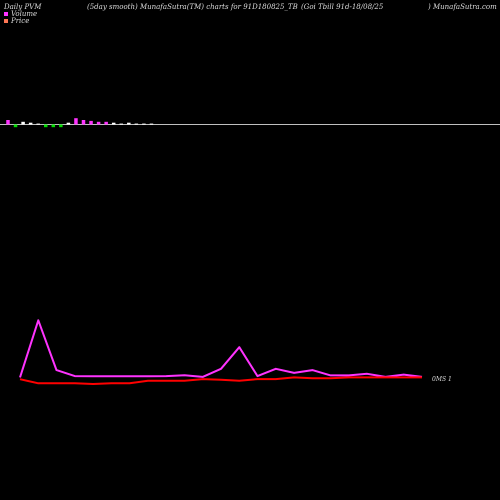 The image size is (500, 500). What do you see at coordinates (24, 14) in the screenshot?
I see `legend-volume-label: Volume` at bounding box center [24, 14].